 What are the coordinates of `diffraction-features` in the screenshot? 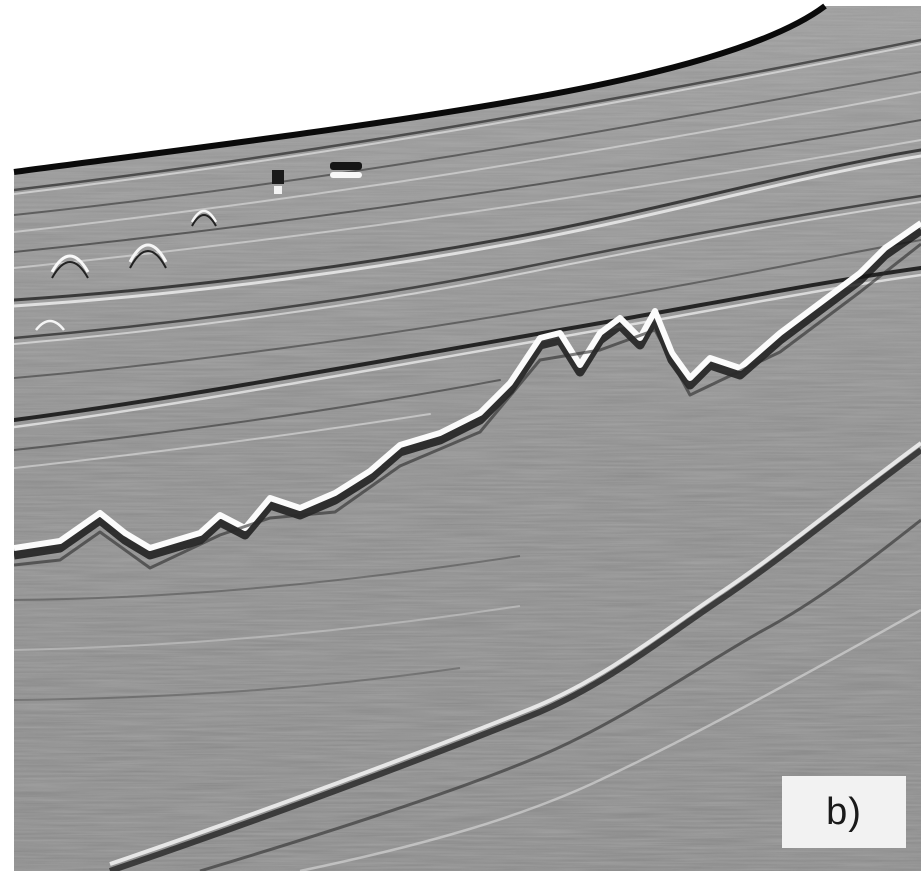 It's located at (198, 246).